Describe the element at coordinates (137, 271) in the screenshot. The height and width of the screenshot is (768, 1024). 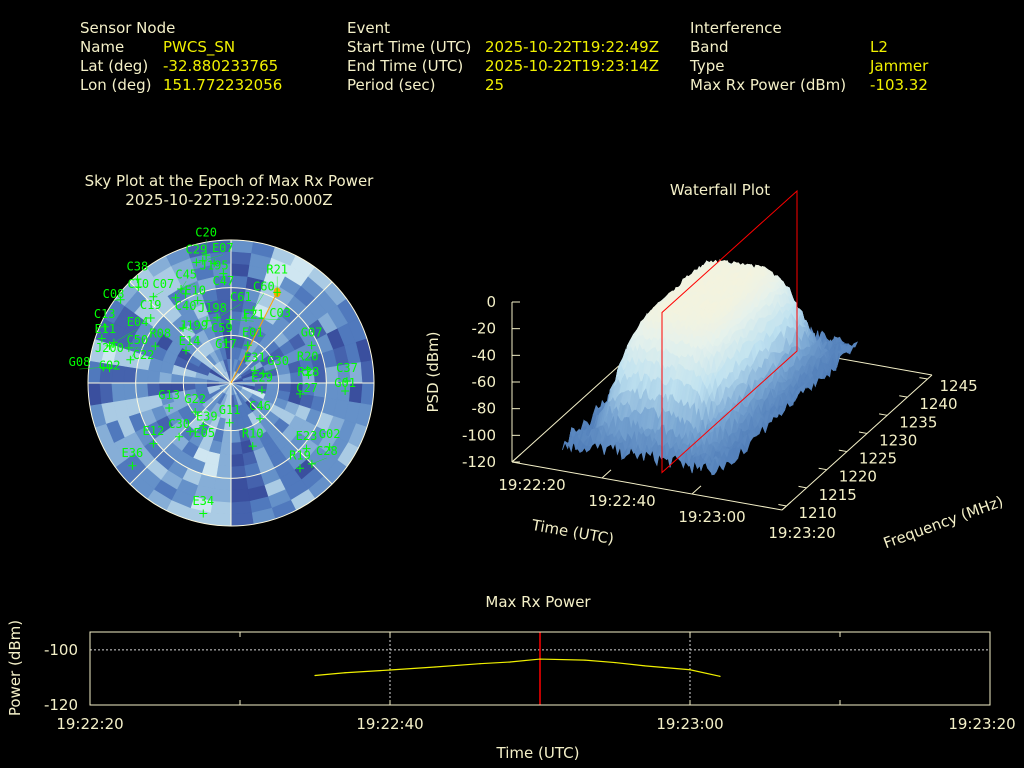
I see `satellite-c38: C38` at that location.